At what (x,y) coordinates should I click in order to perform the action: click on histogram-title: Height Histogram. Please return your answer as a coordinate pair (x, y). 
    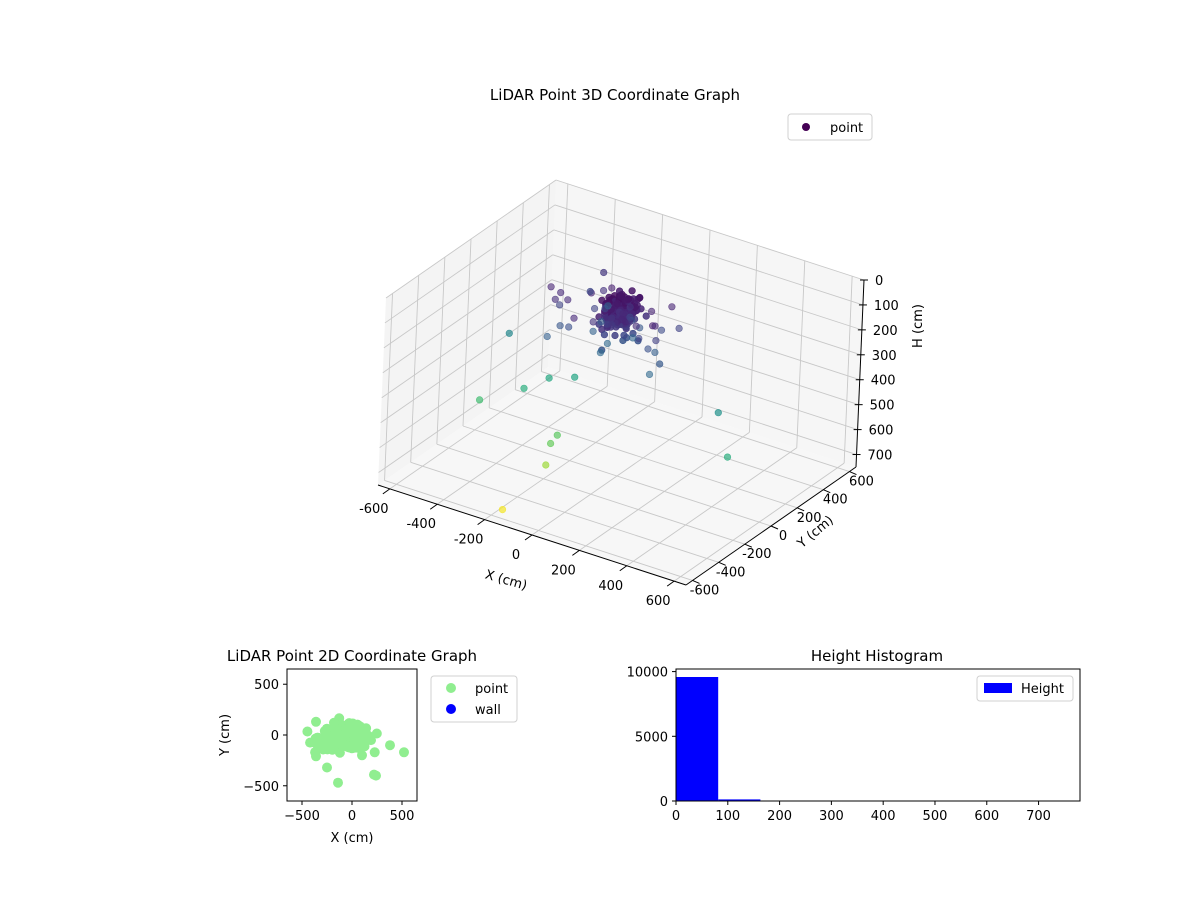
    Looking at the image, I should click on (877, 656).